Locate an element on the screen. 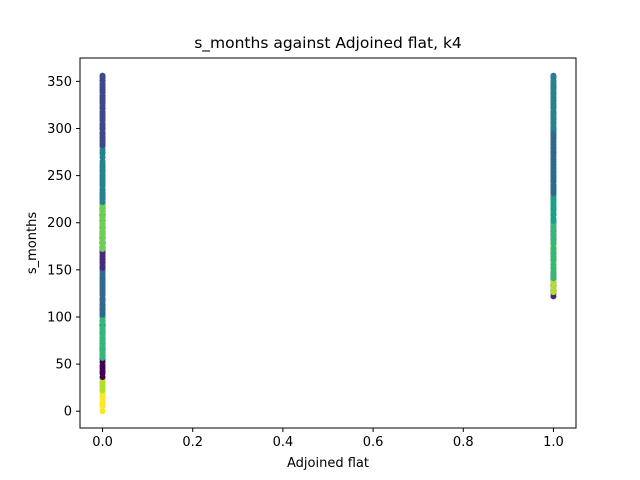 This screenshot has height=480, width=640. y-tick-label: 0 is located at coordinates (68, 412).